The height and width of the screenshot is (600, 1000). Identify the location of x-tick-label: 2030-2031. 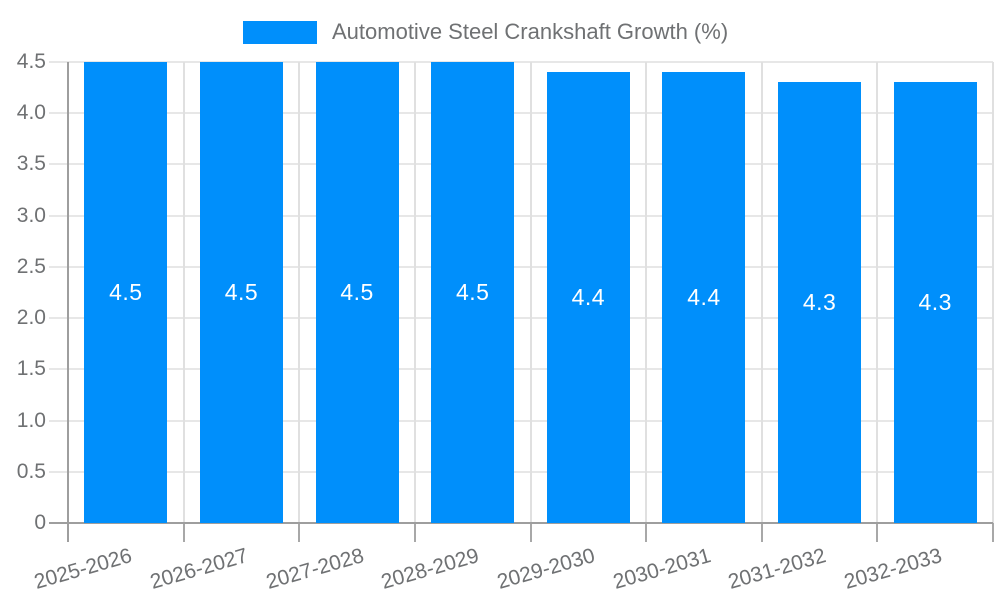
(662, 569).